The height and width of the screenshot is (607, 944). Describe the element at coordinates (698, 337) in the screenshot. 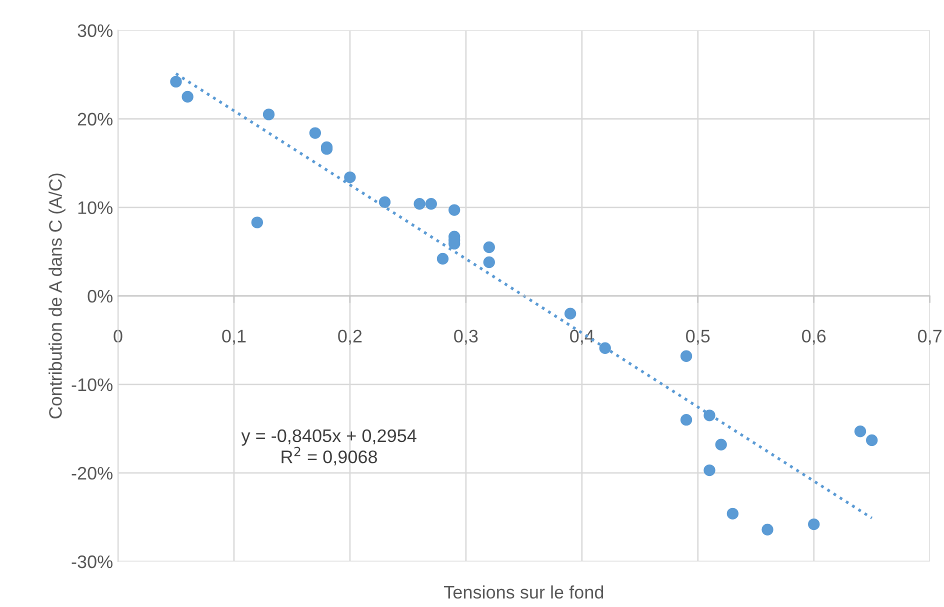

I see `x-tick-label: 0,5` at that location.